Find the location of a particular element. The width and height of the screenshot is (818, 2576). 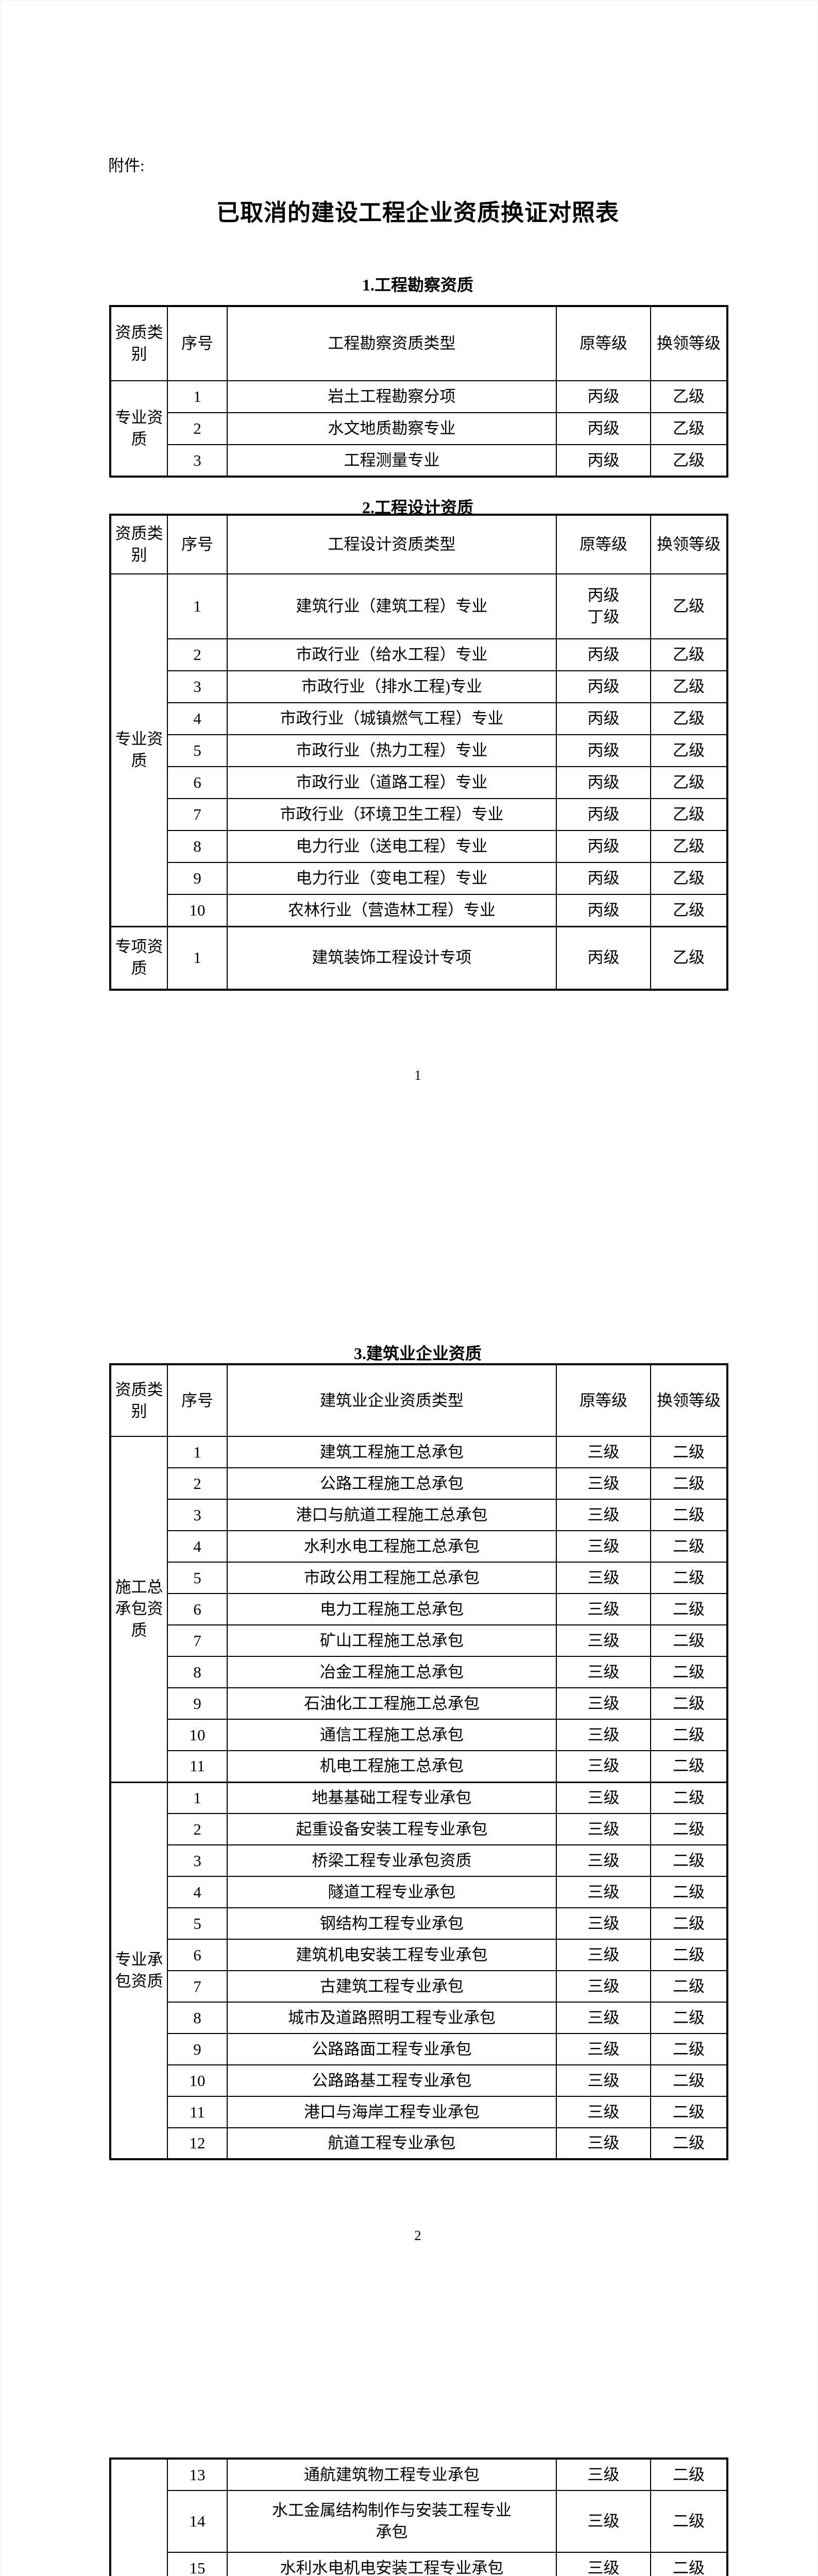

type-cell: 建筑行业（建筑工程）专业 is located at coordinates (392, 606).